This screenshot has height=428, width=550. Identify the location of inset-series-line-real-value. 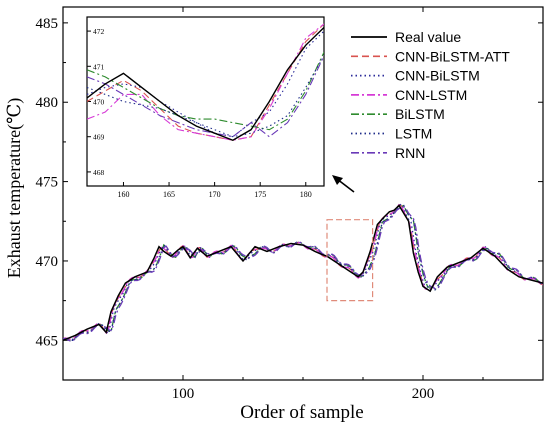
(205, 84).